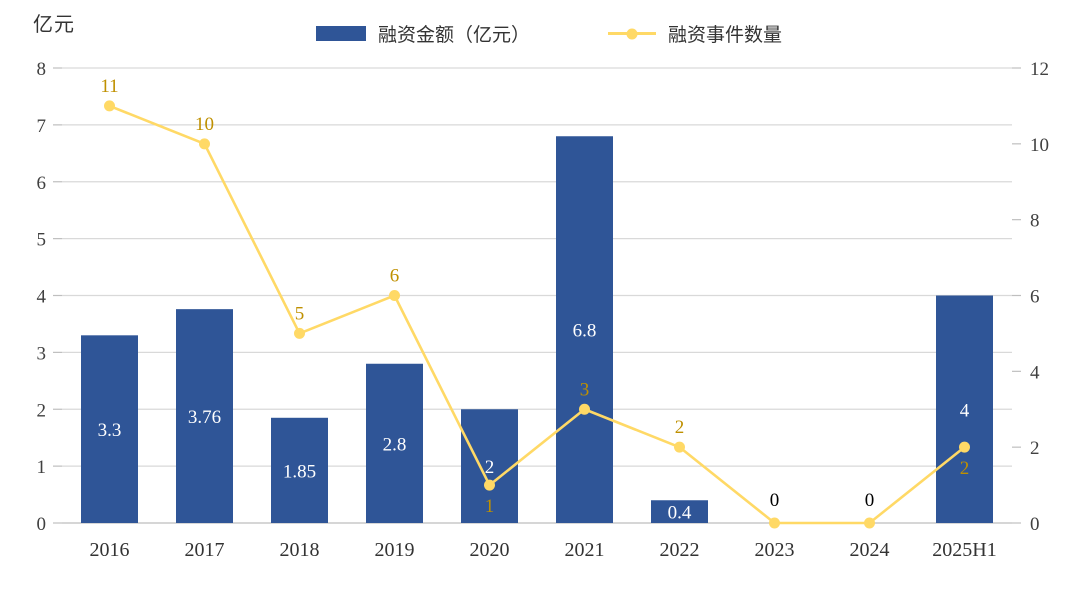 This screenshot has height=593, width=1080. I want to click on bar-2022, so click(679, 511).